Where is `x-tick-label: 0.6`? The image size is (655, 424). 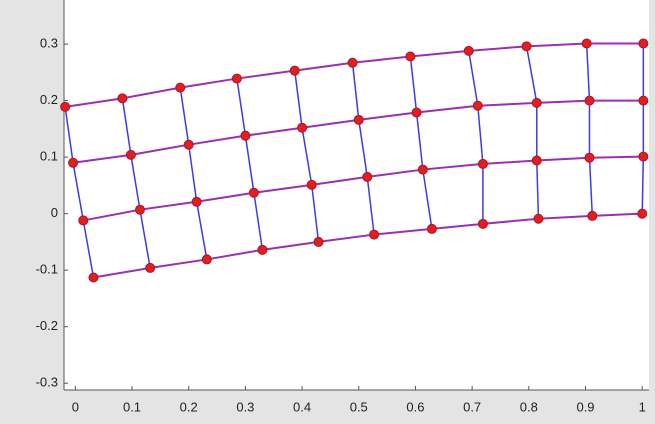 x-tick-label: 0.6 is located at coordinates (415, 406).